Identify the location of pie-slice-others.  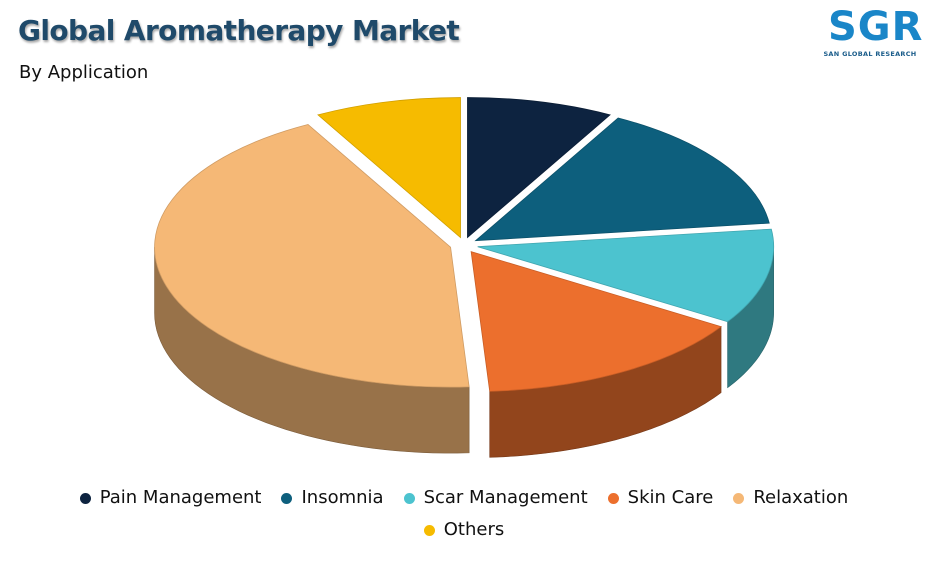
(389, 168).